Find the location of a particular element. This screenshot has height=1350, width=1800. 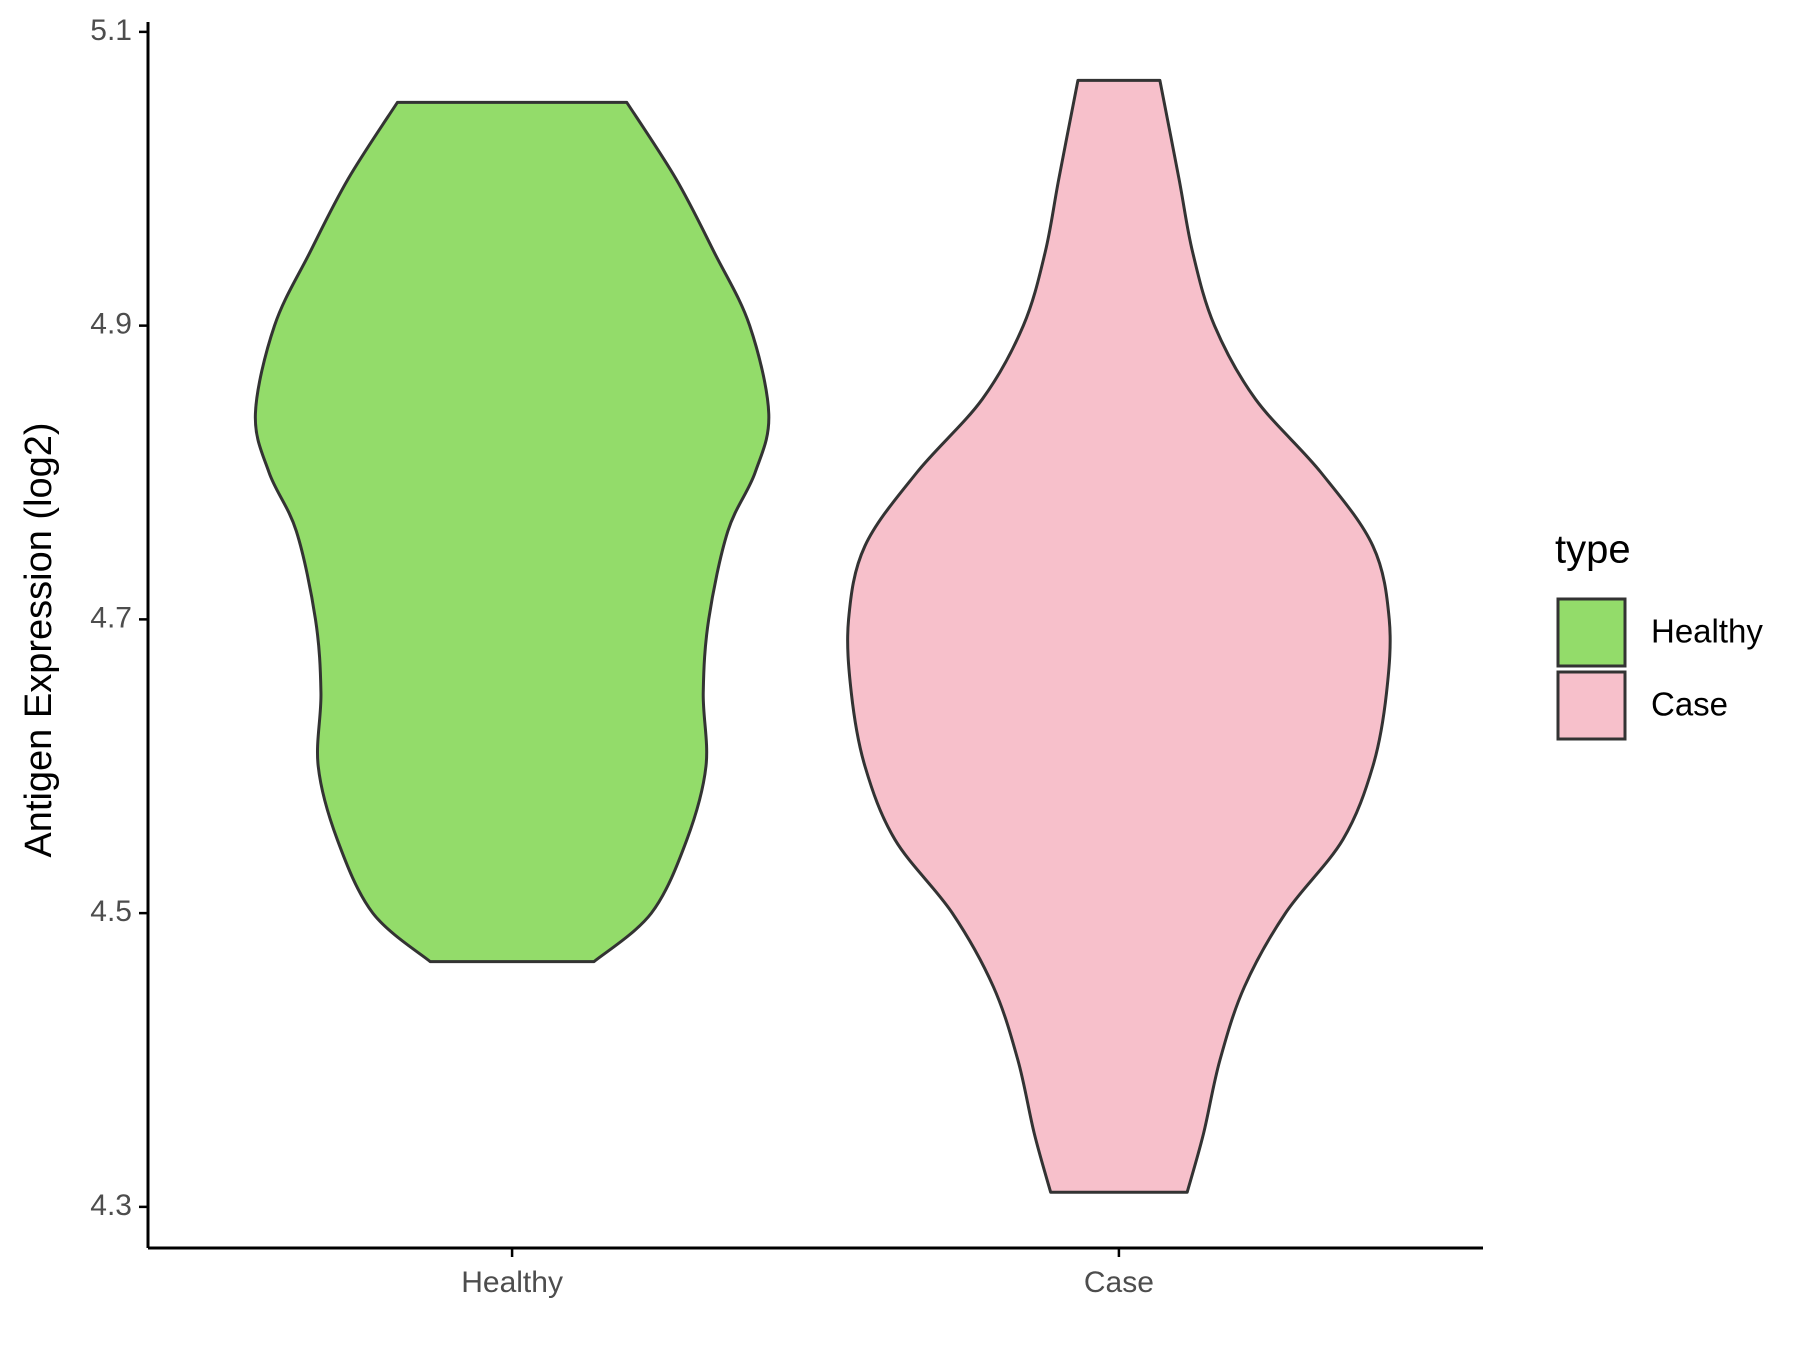

legend-title: type is located at coordinates (1593, 550).